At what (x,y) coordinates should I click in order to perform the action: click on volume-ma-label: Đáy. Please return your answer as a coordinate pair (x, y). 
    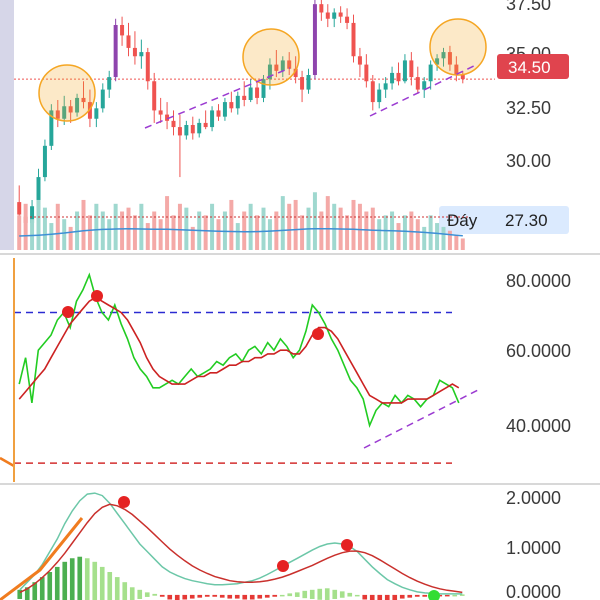
    Looking at the image, I should click on (462, 220).